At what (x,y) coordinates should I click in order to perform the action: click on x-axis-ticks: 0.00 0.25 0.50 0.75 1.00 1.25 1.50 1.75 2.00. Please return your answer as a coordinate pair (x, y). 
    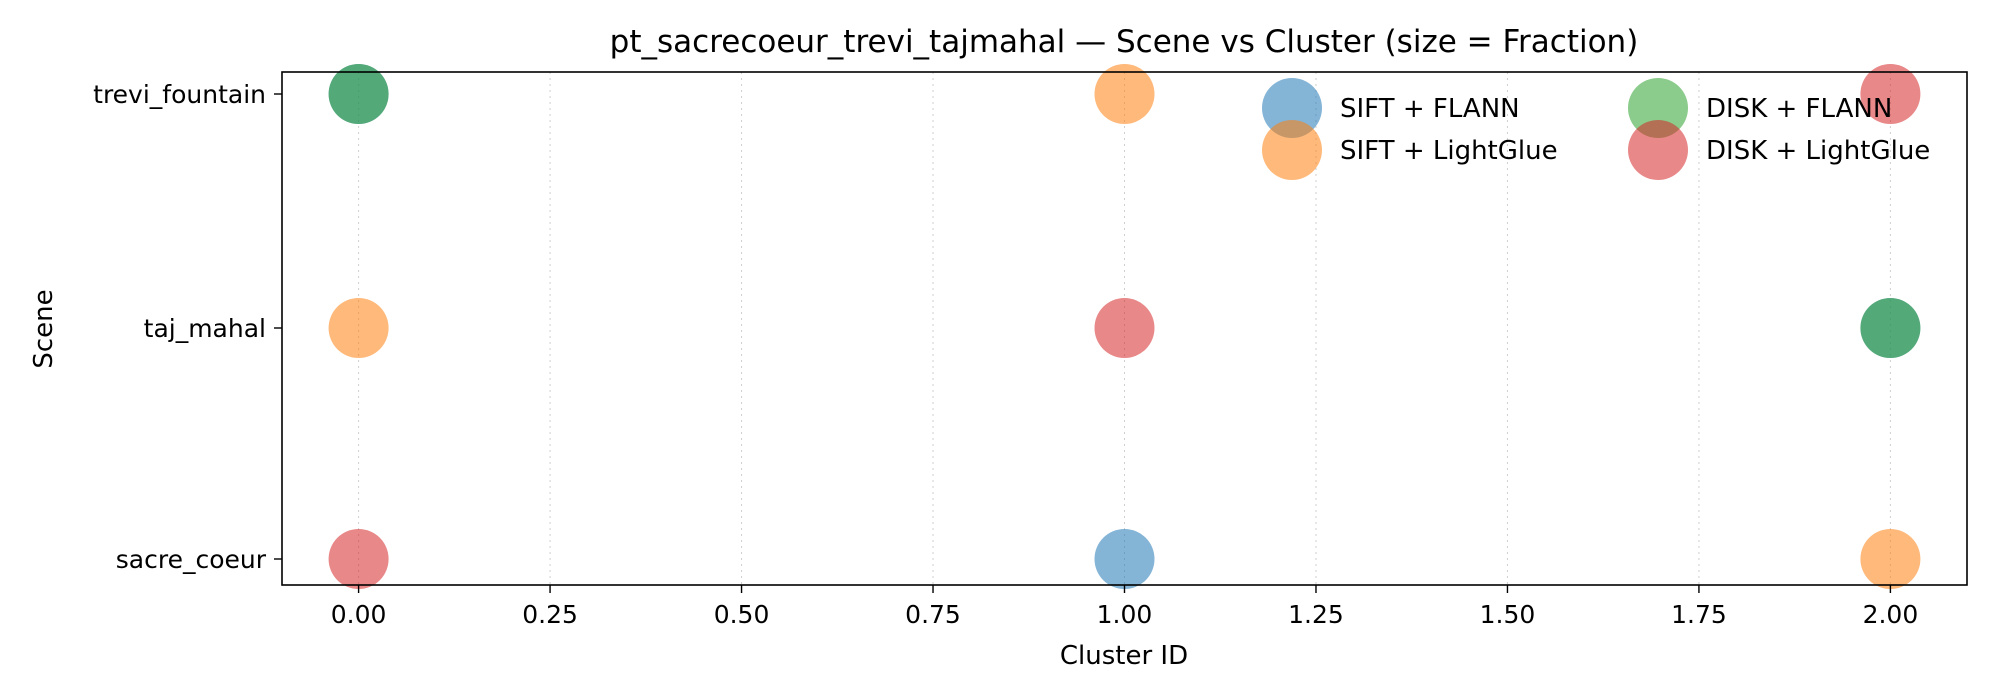
    Looking at the image, I should click on (1124, 607).